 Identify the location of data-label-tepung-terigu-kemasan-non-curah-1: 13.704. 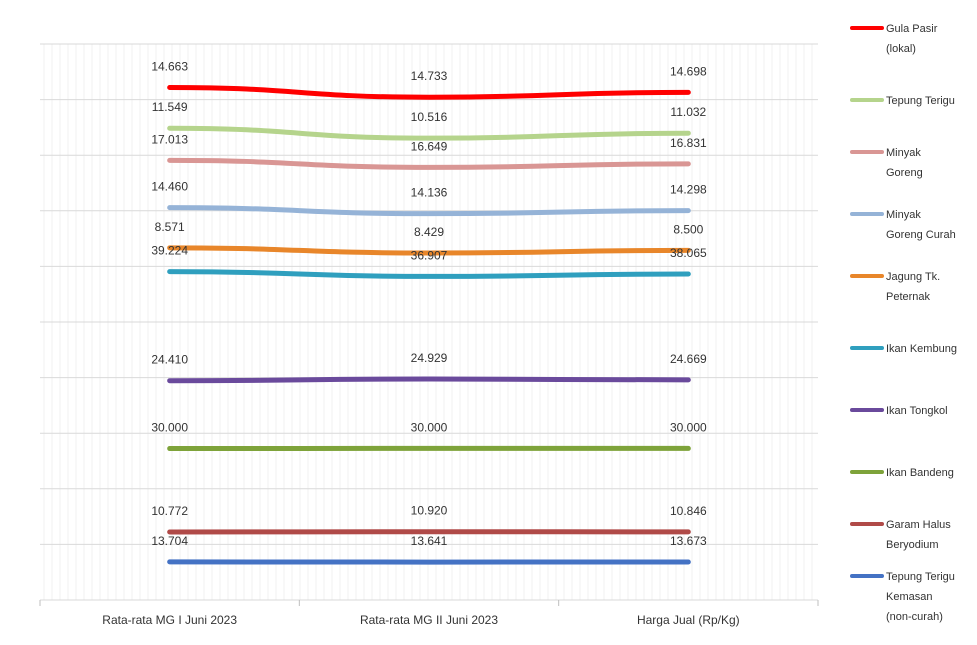
(169, 541).